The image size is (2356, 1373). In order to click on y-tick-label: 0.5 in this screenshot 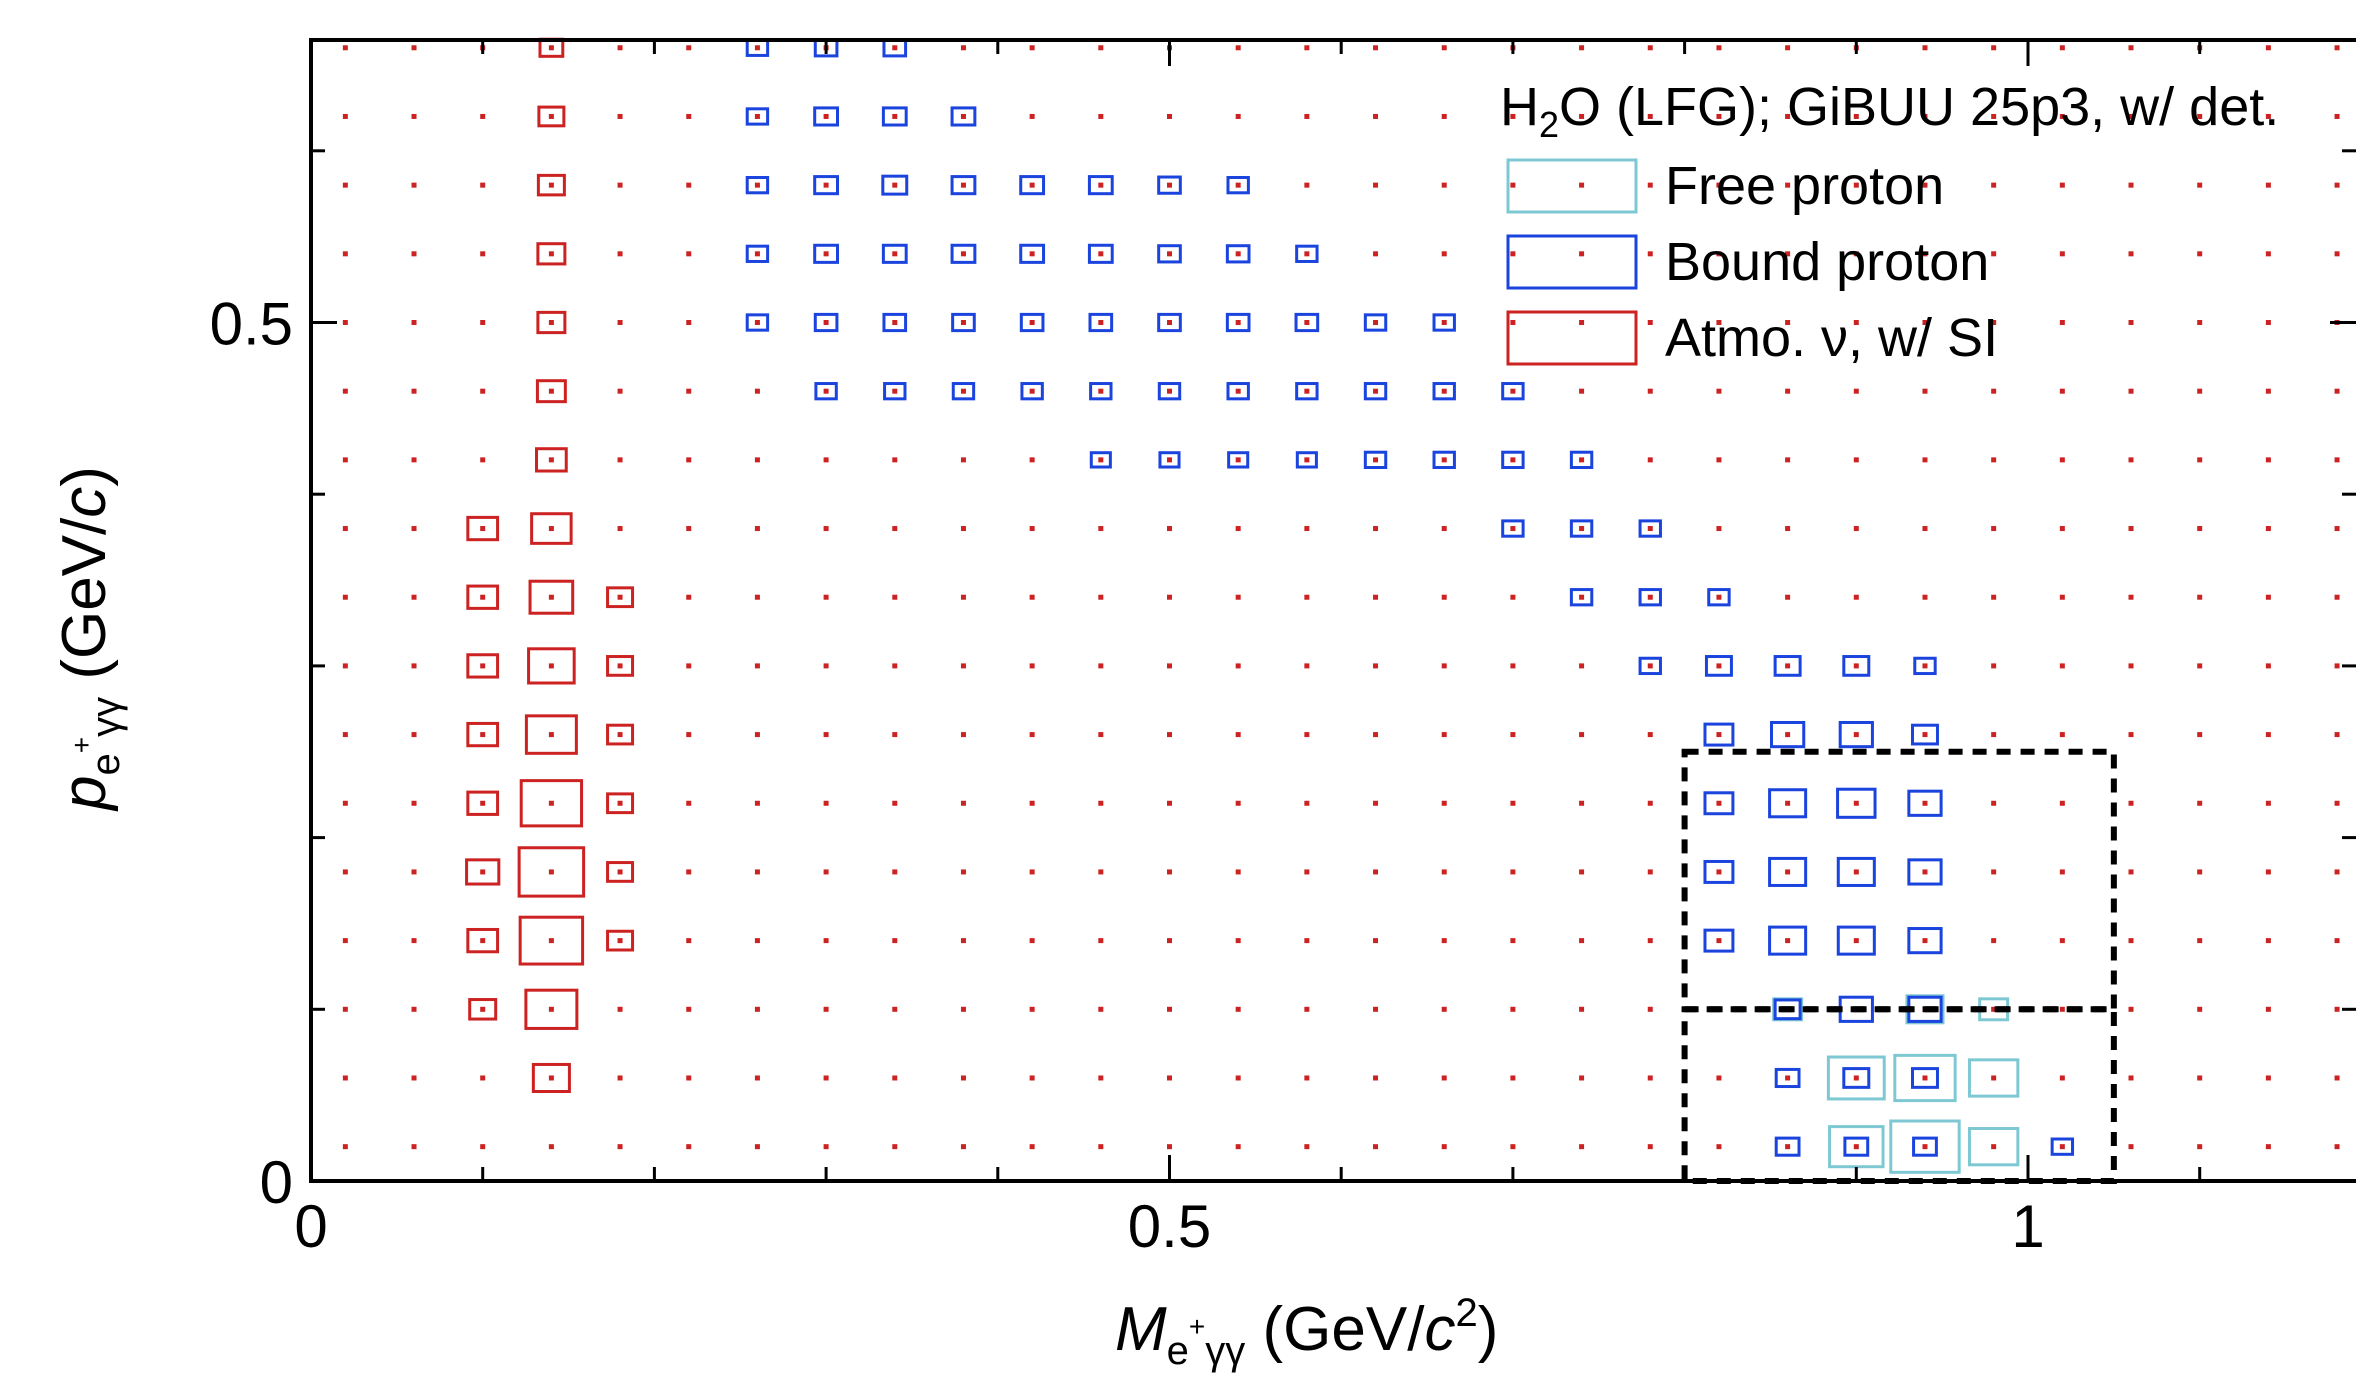, I will do `click(251, 324)`.